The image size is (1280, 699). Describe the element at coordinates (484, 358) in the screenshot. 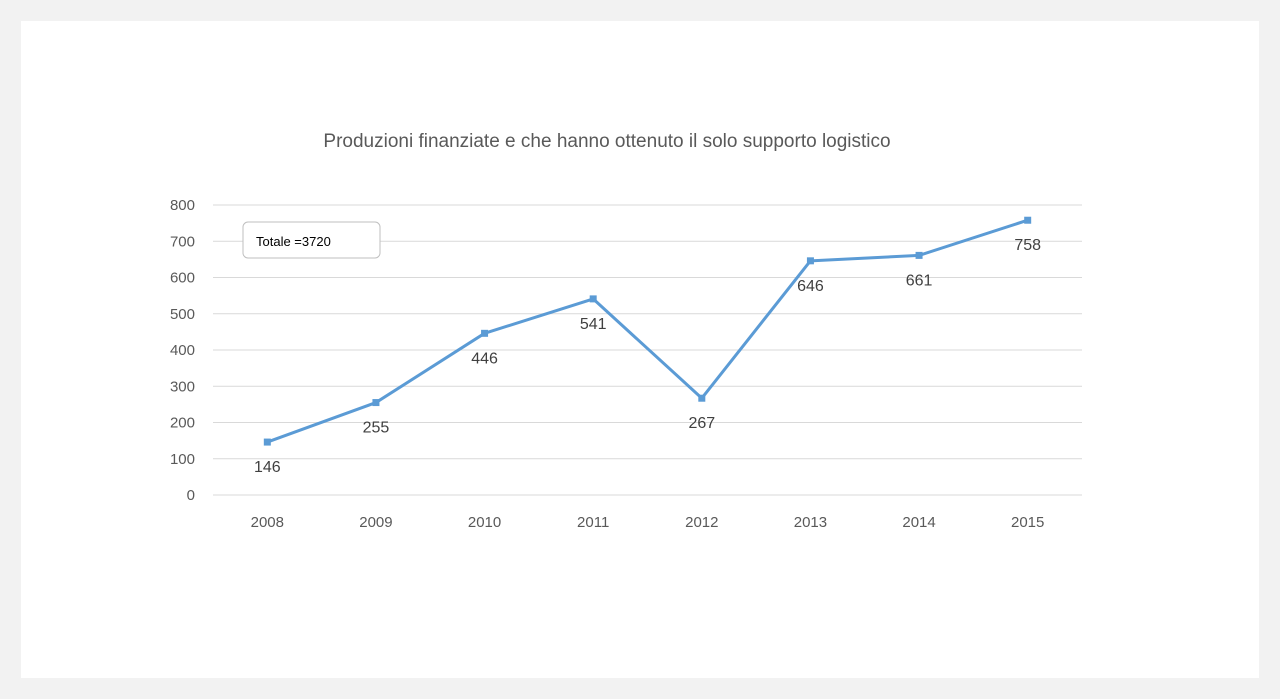

I see `data-label-2010: 446` at that location.